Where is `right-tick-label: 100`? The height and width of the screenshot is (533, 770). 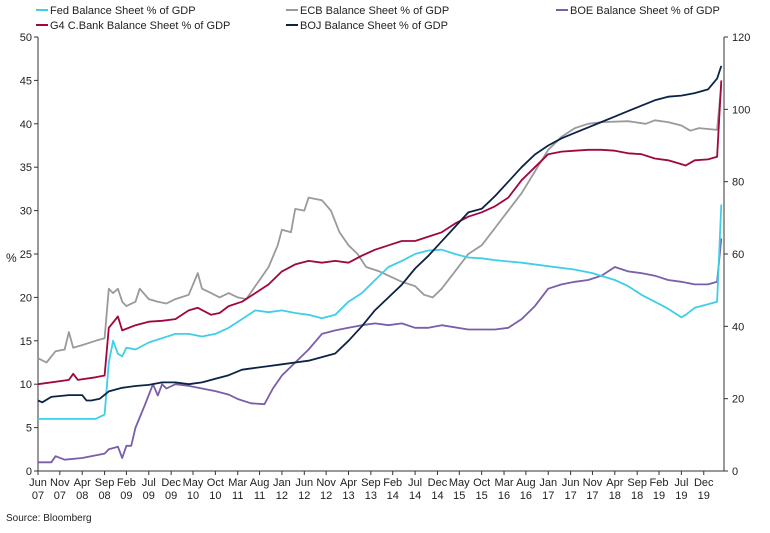 right-tick-label: 100 is located at coordinates (741, 110).